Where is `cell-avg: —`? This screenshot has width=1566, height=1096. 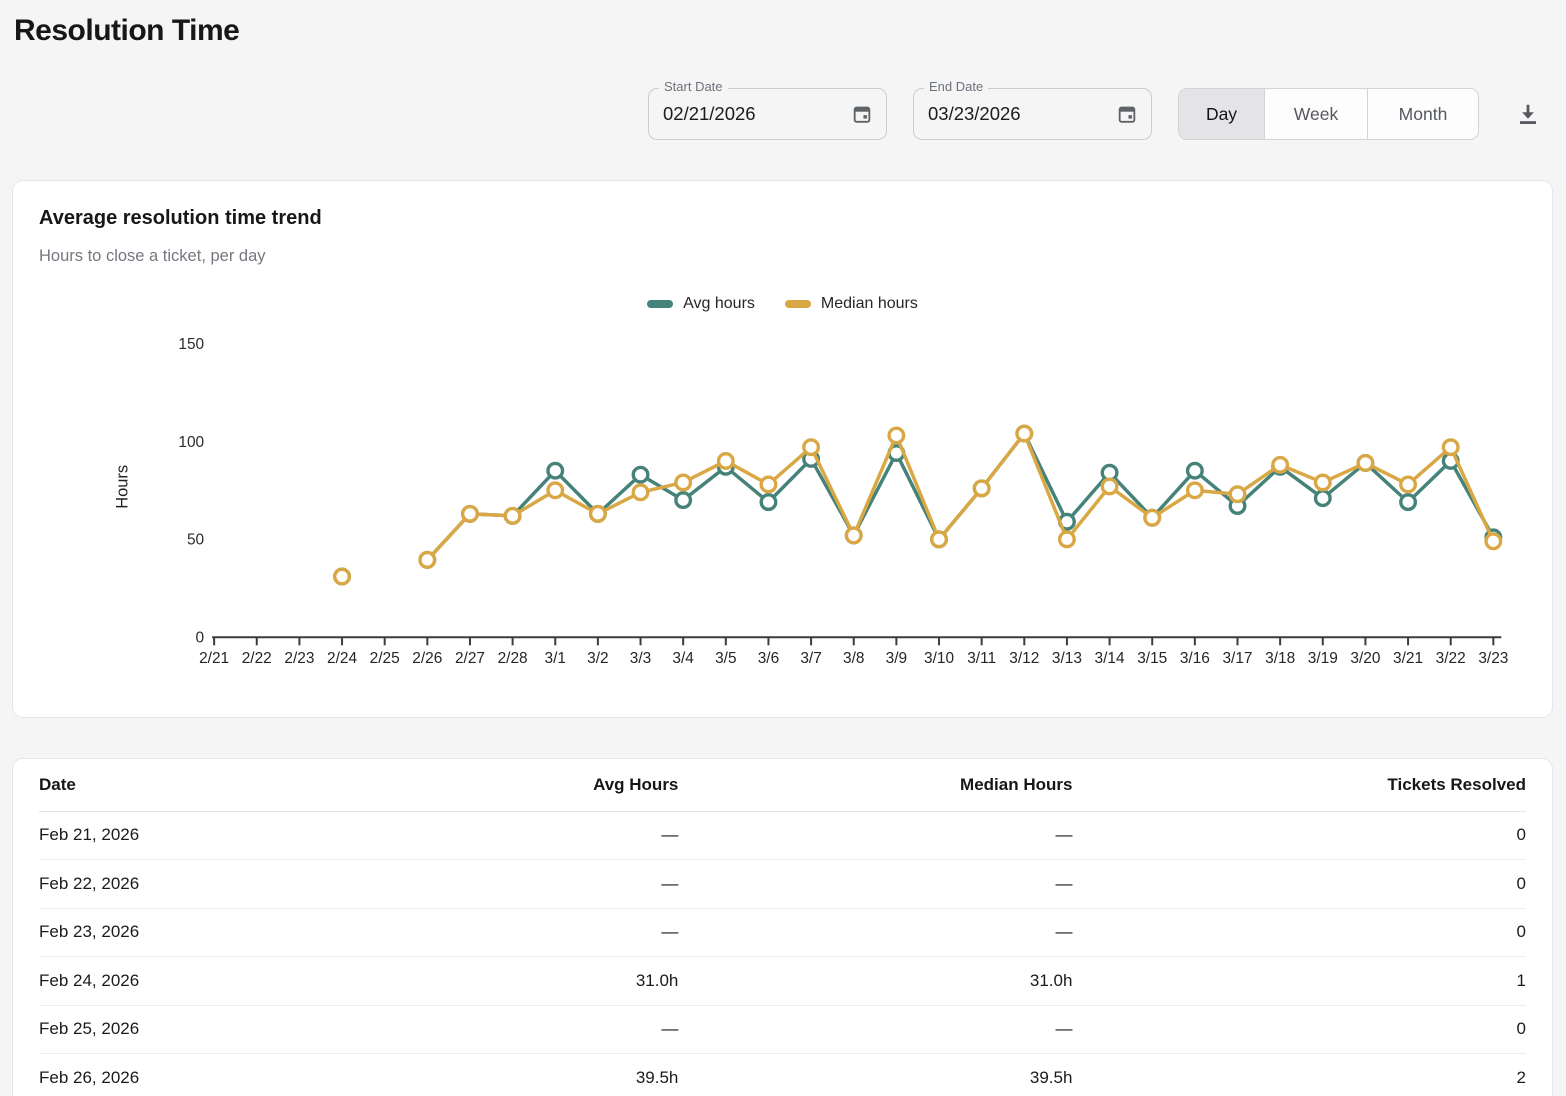 cell-avg: — is located at coordinates (570, 835).